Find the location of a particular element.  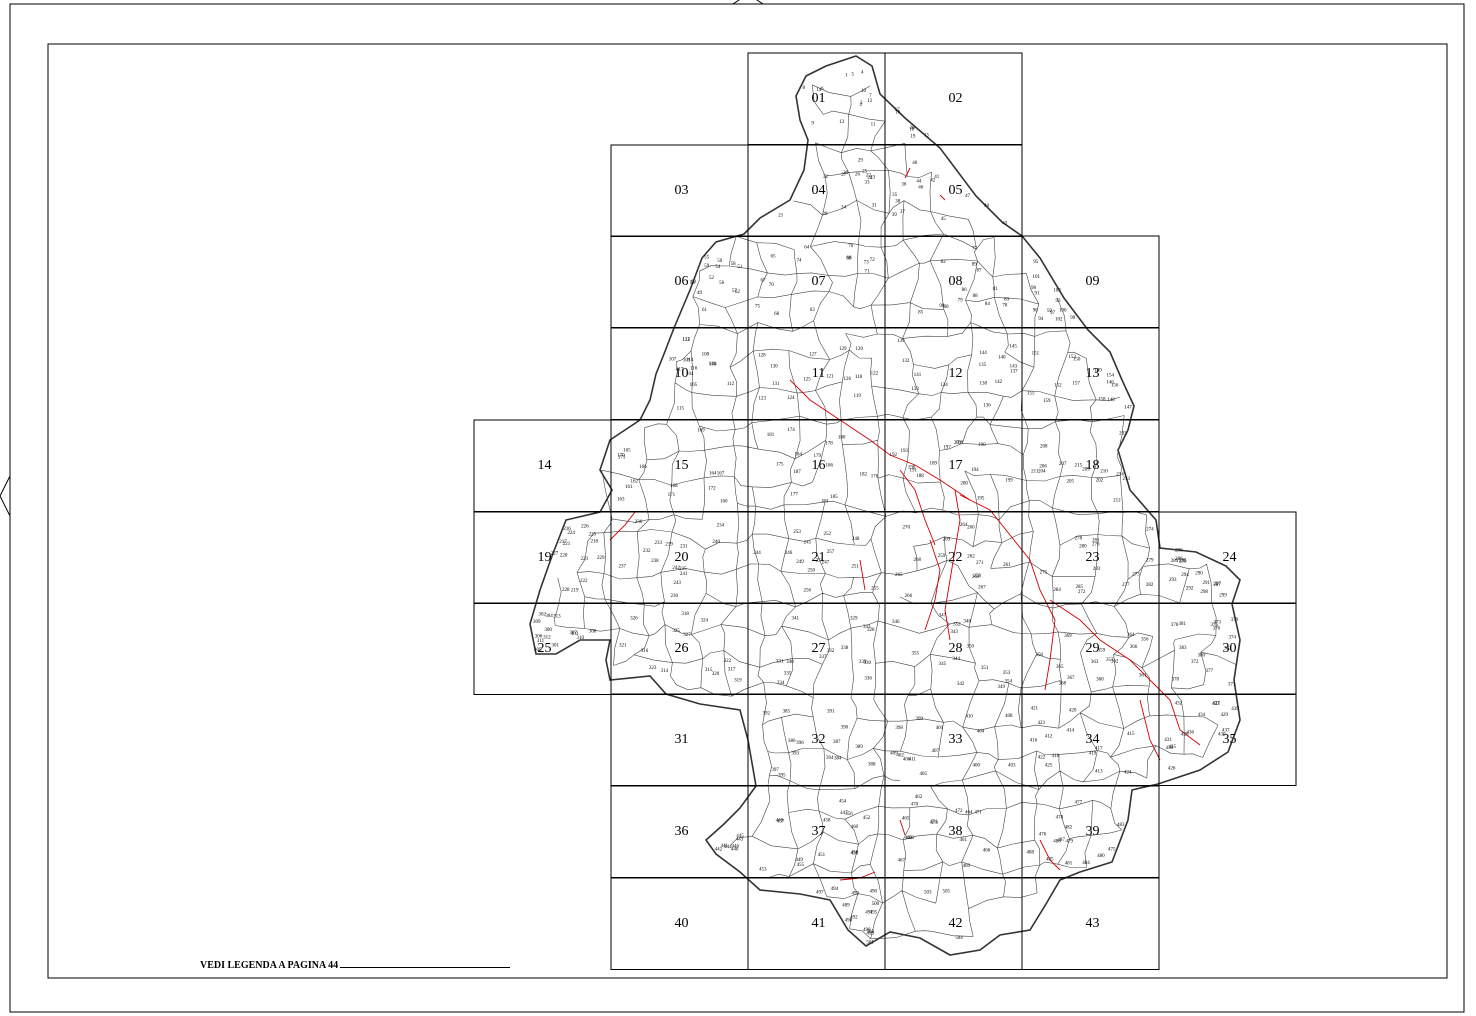

commune-number: 100 is located at coordinates (1063, 311).